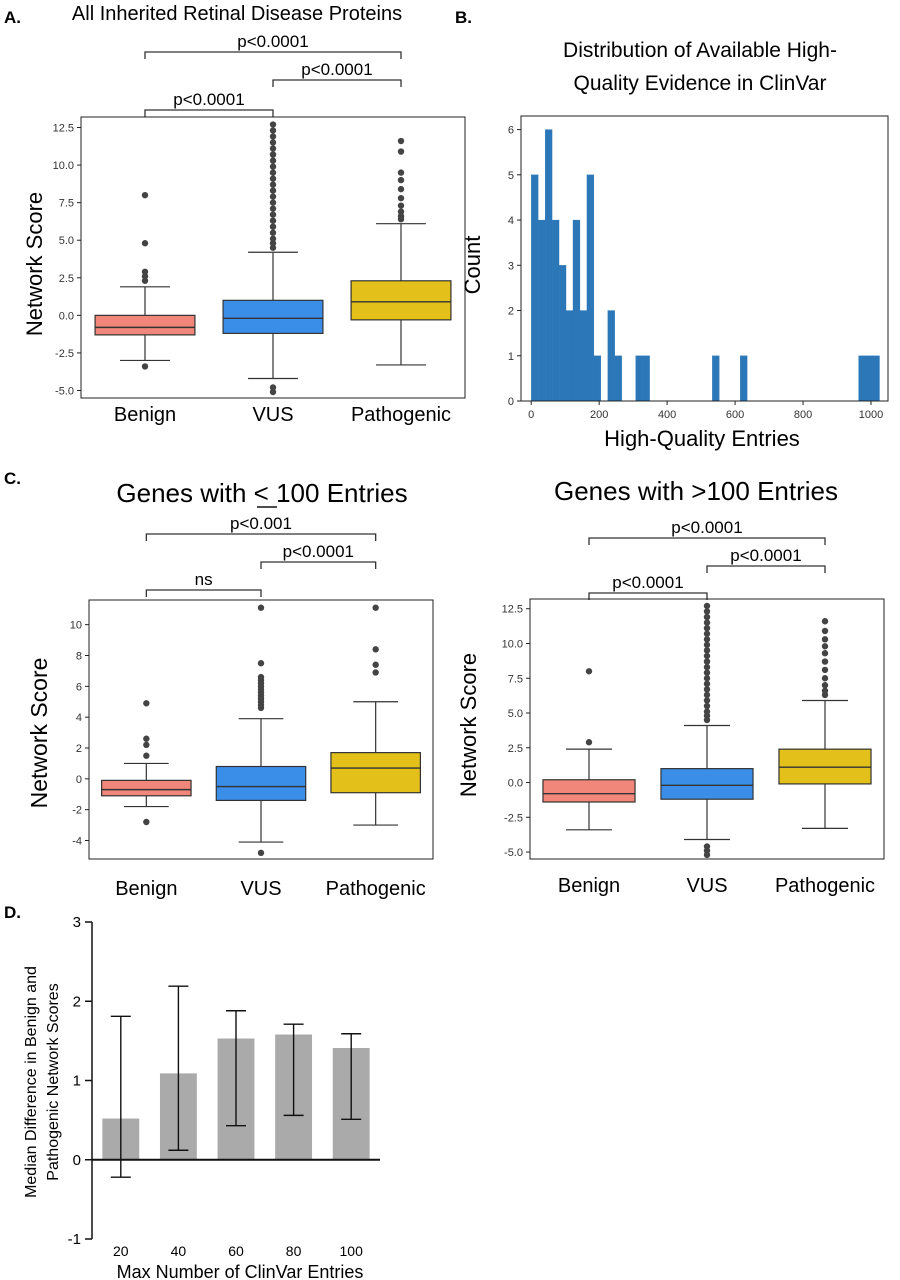 This screenshot has width=900, height=1280. I want to click on chart-title-line: Quality Evidence in ClinVar, so click(700, 83).